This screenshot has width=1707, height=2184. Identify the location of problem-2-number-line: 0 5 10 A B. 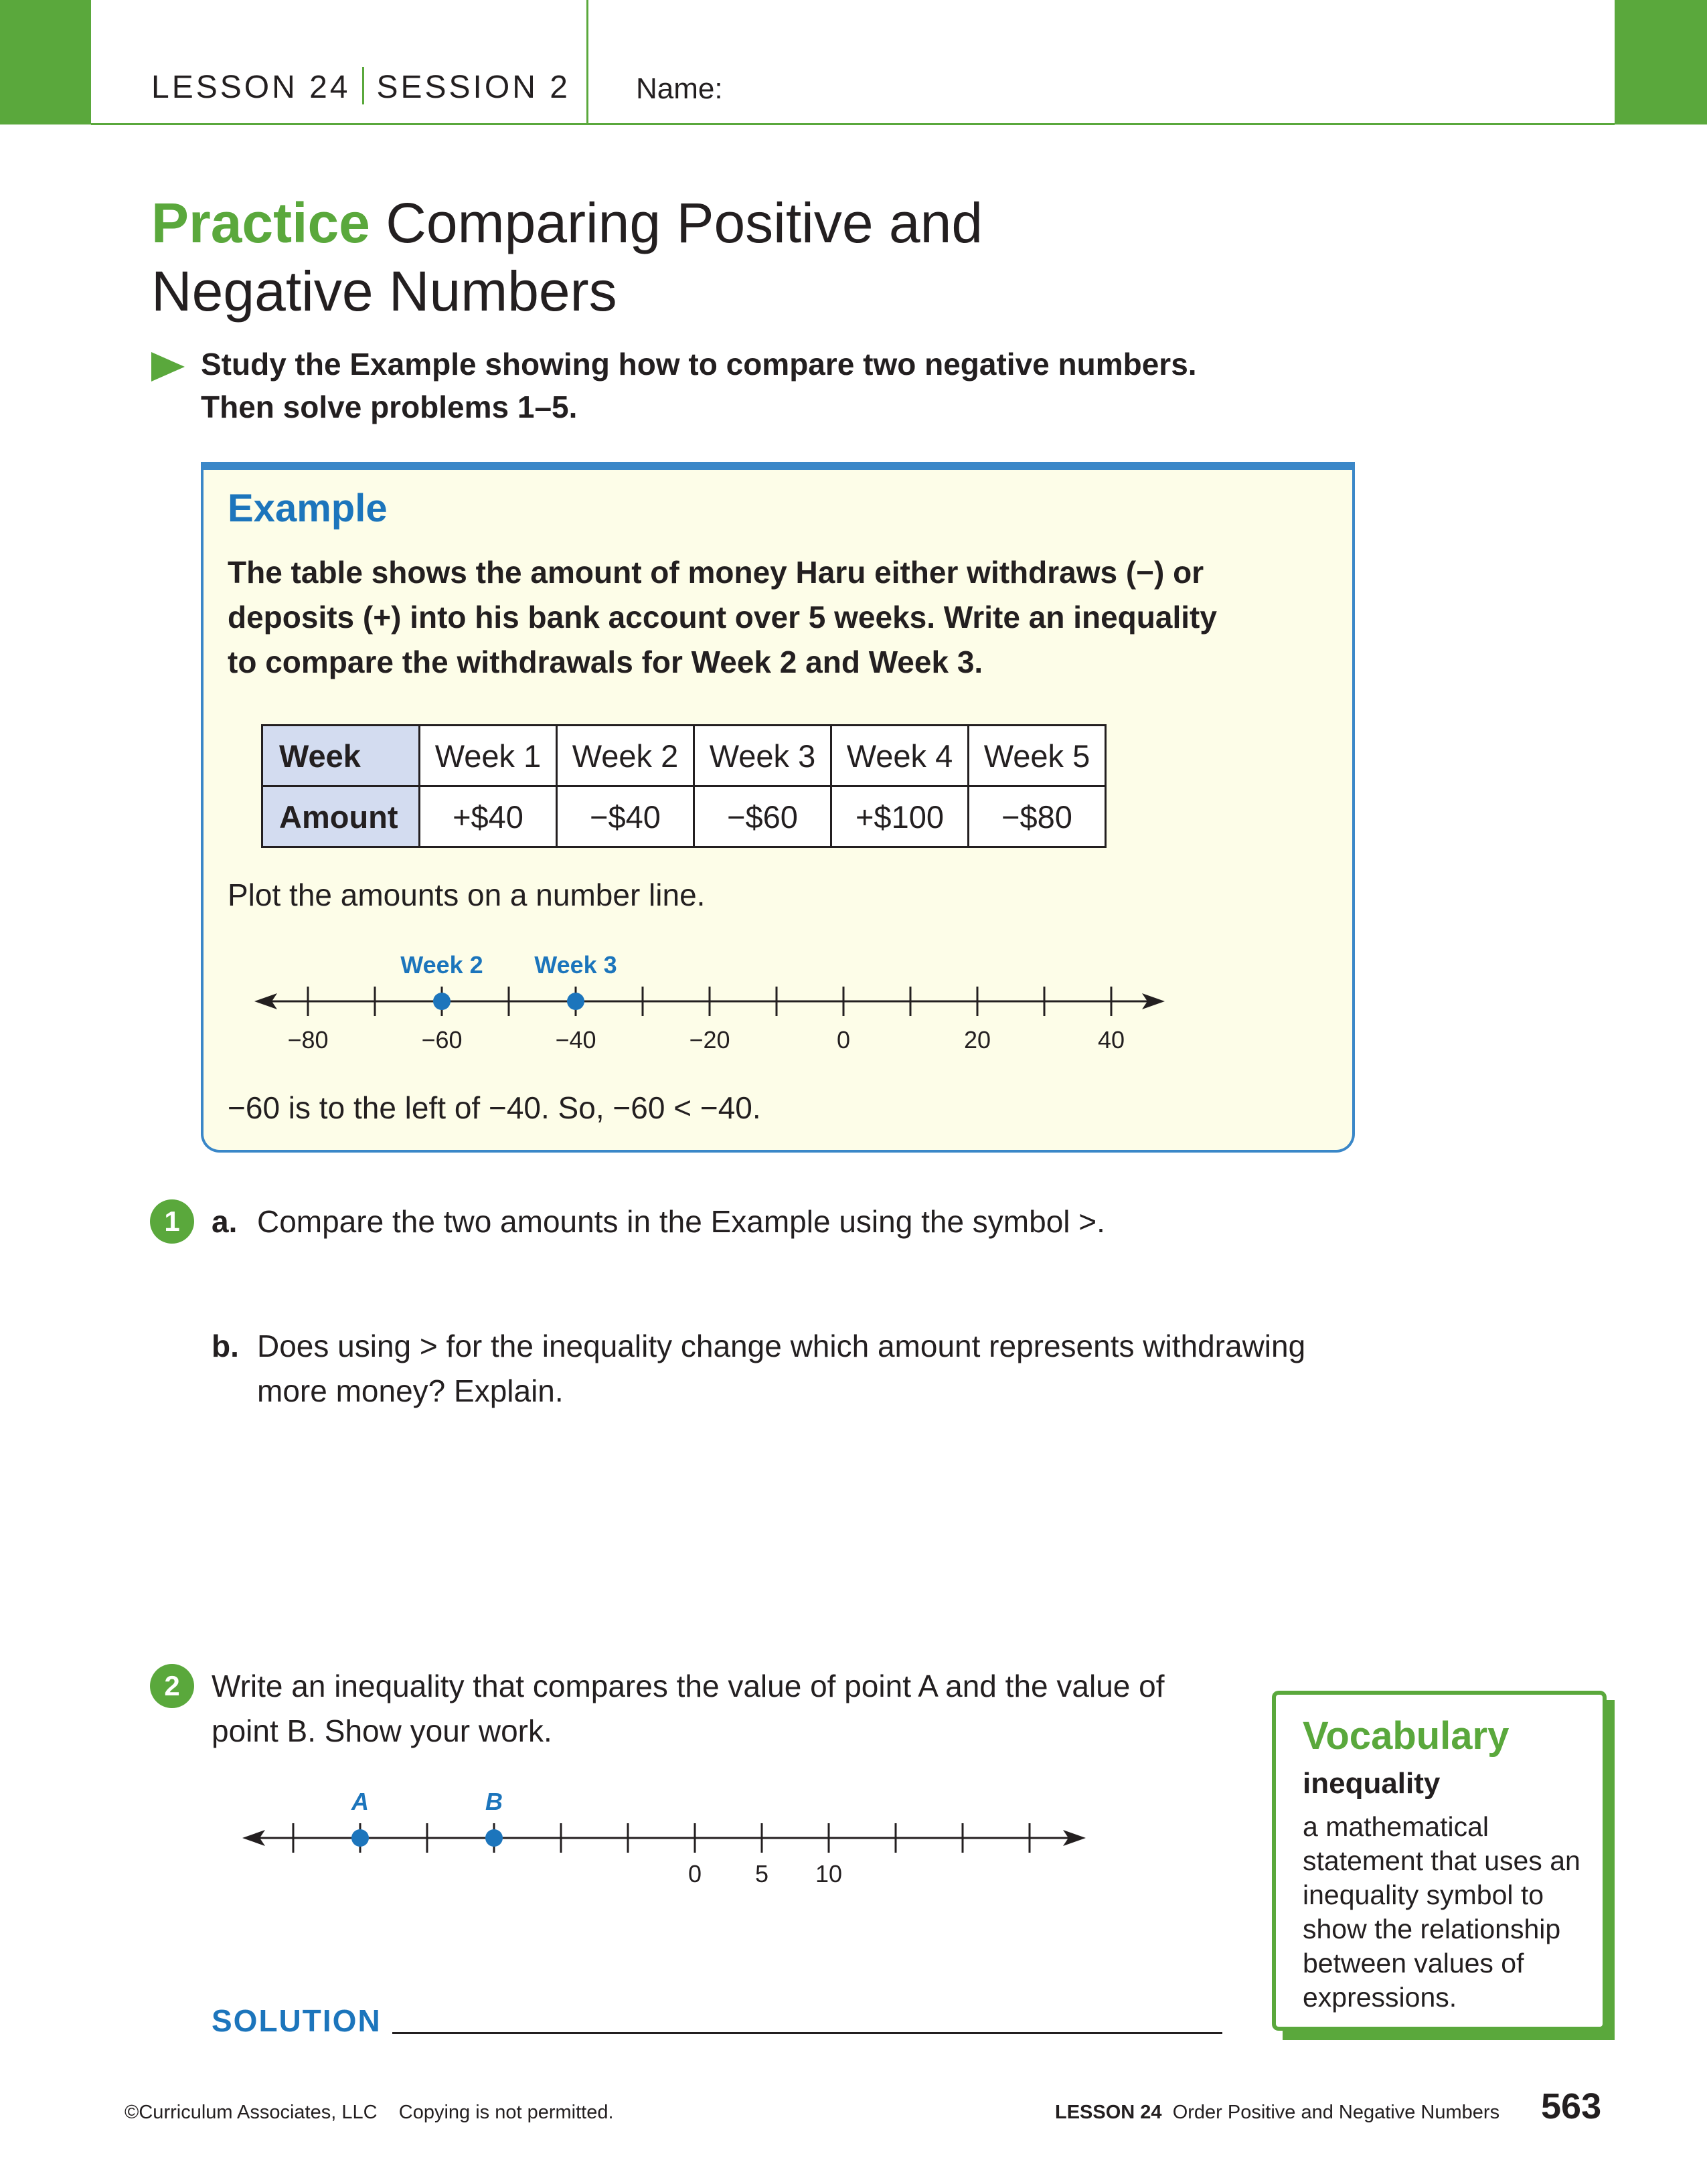
(664, 1837).